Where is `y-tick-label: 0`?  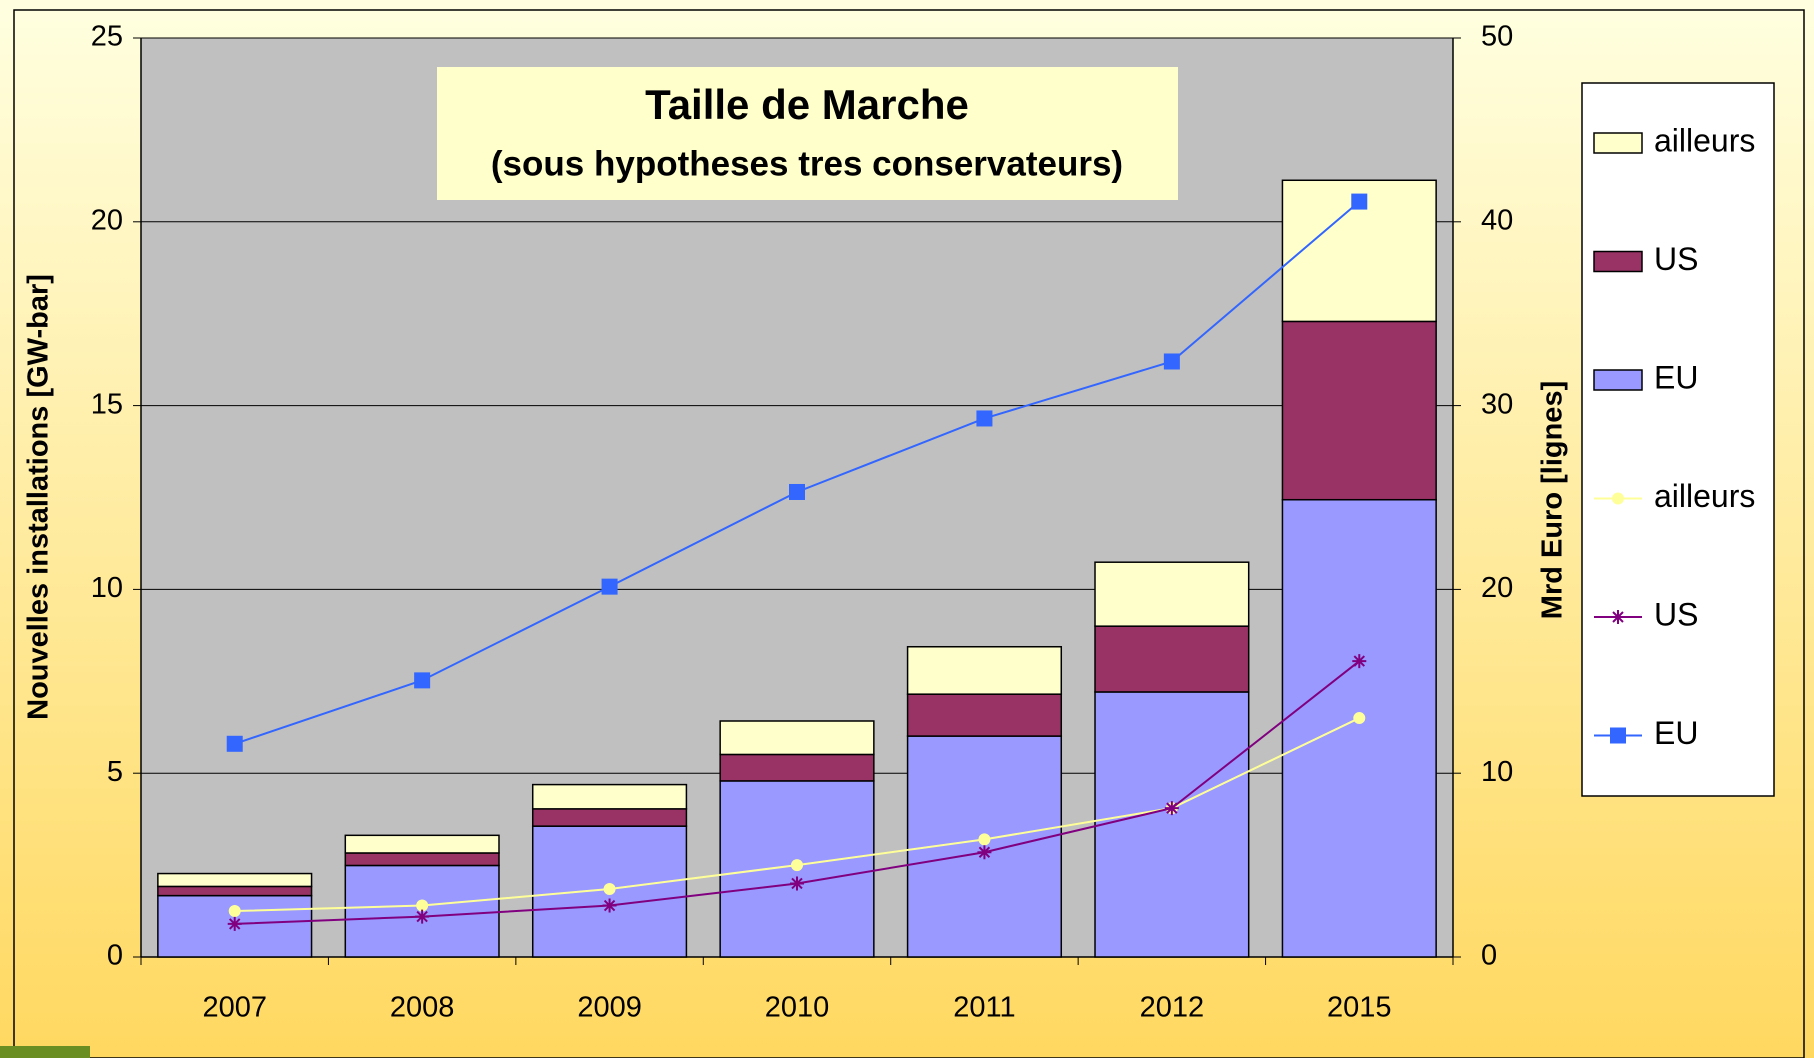
y-tick-label: 0 is located at coordinates (115, 956).